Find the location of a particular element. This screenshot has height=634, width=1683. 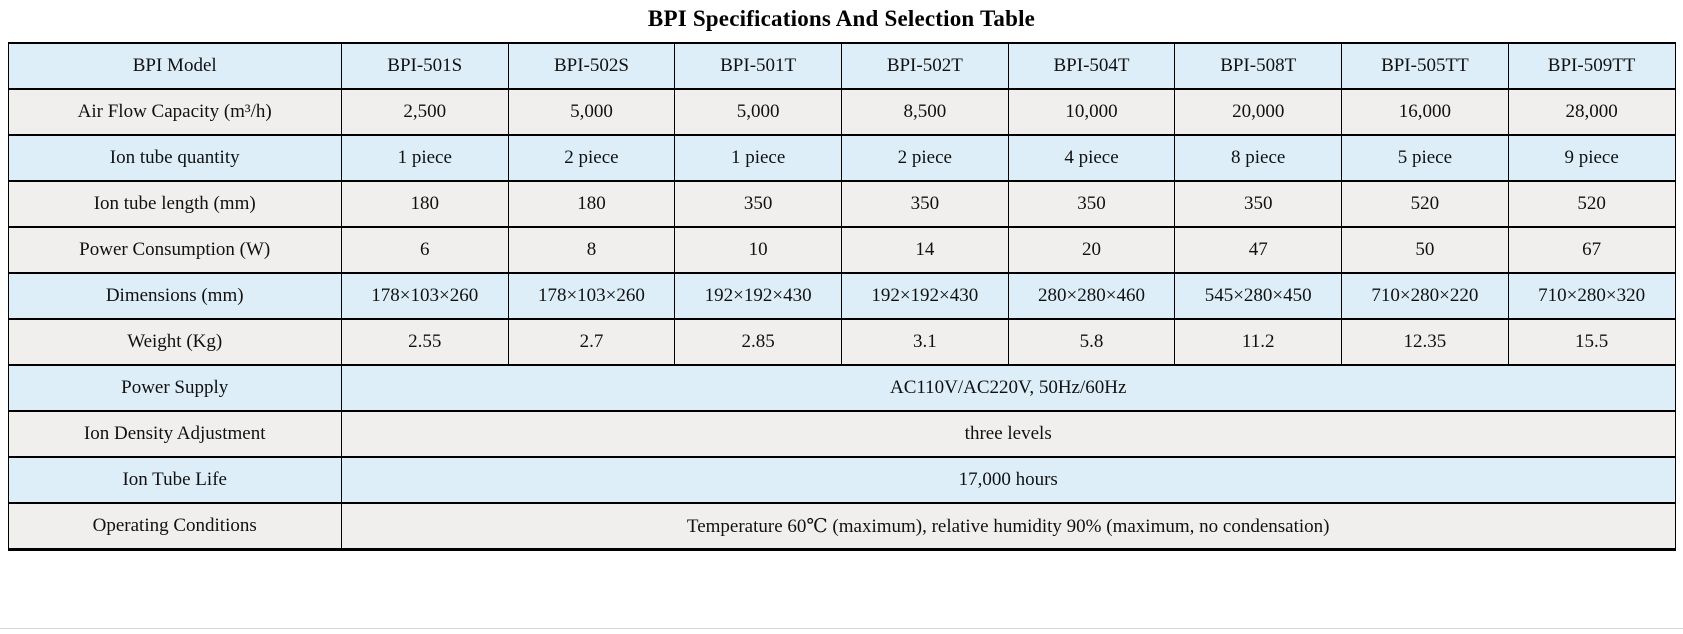

spec-value-cell: 2.55 is located at coordinates (424, 342).